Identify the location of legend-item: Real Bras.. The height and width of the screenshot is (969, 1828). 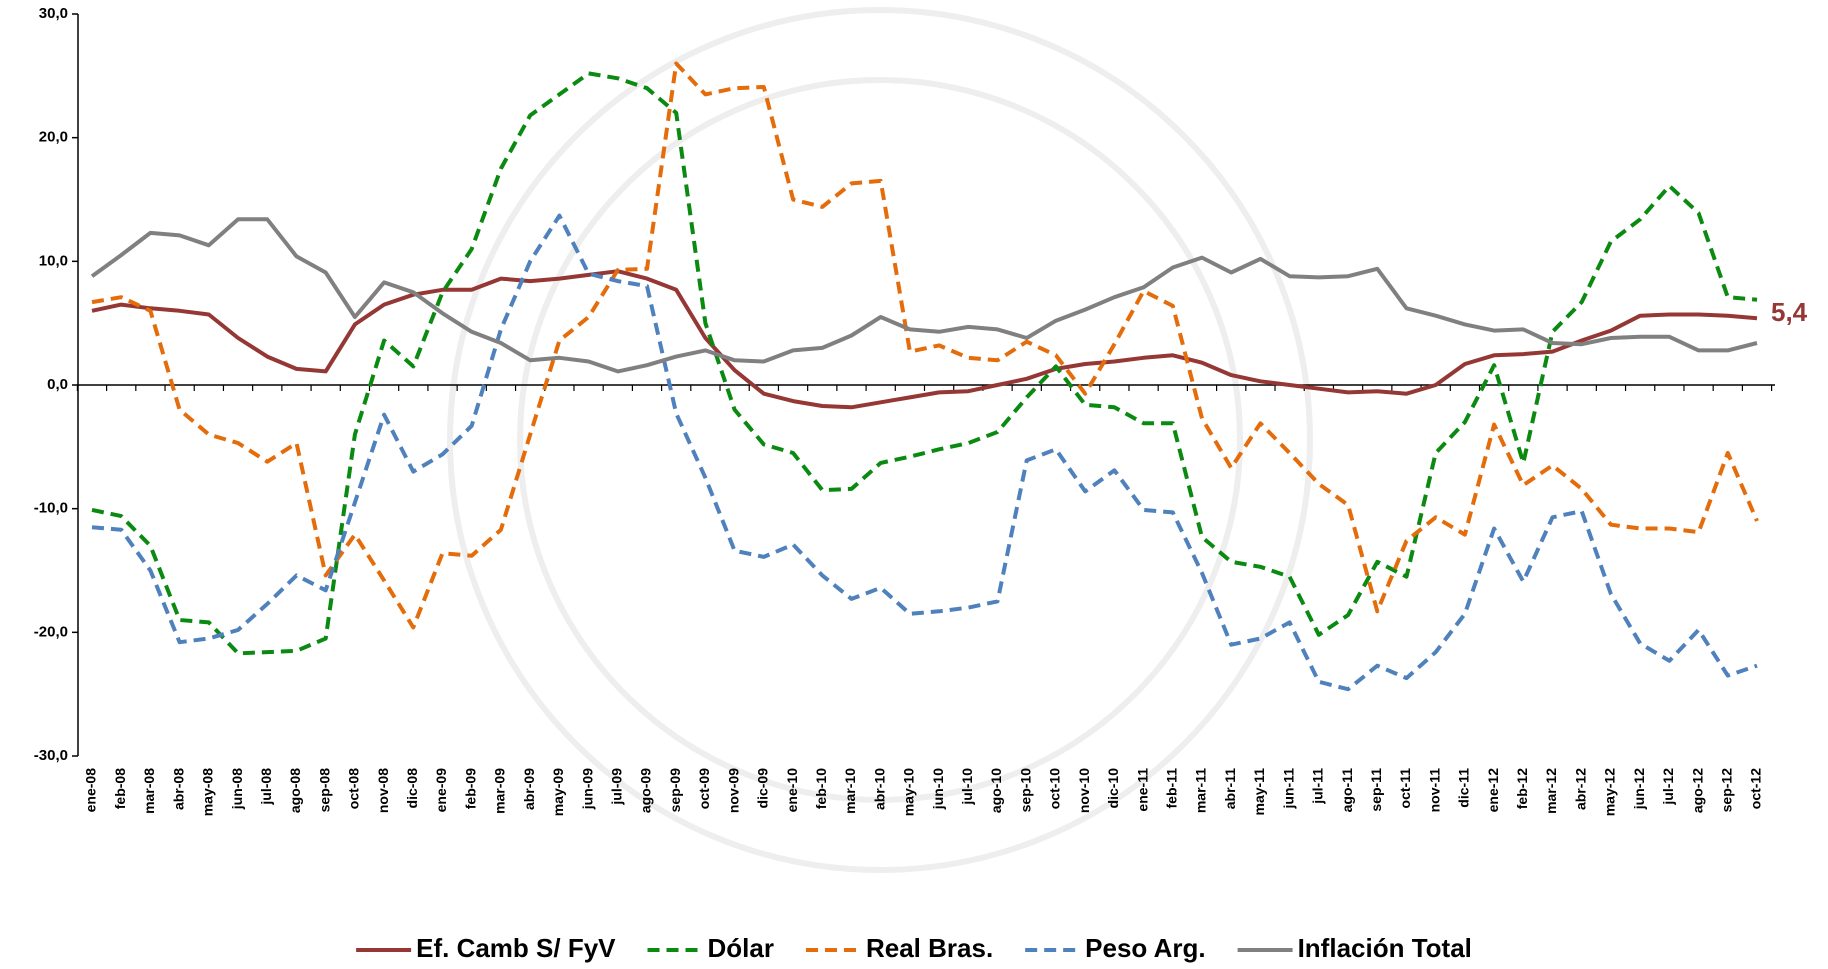
(899, 948).